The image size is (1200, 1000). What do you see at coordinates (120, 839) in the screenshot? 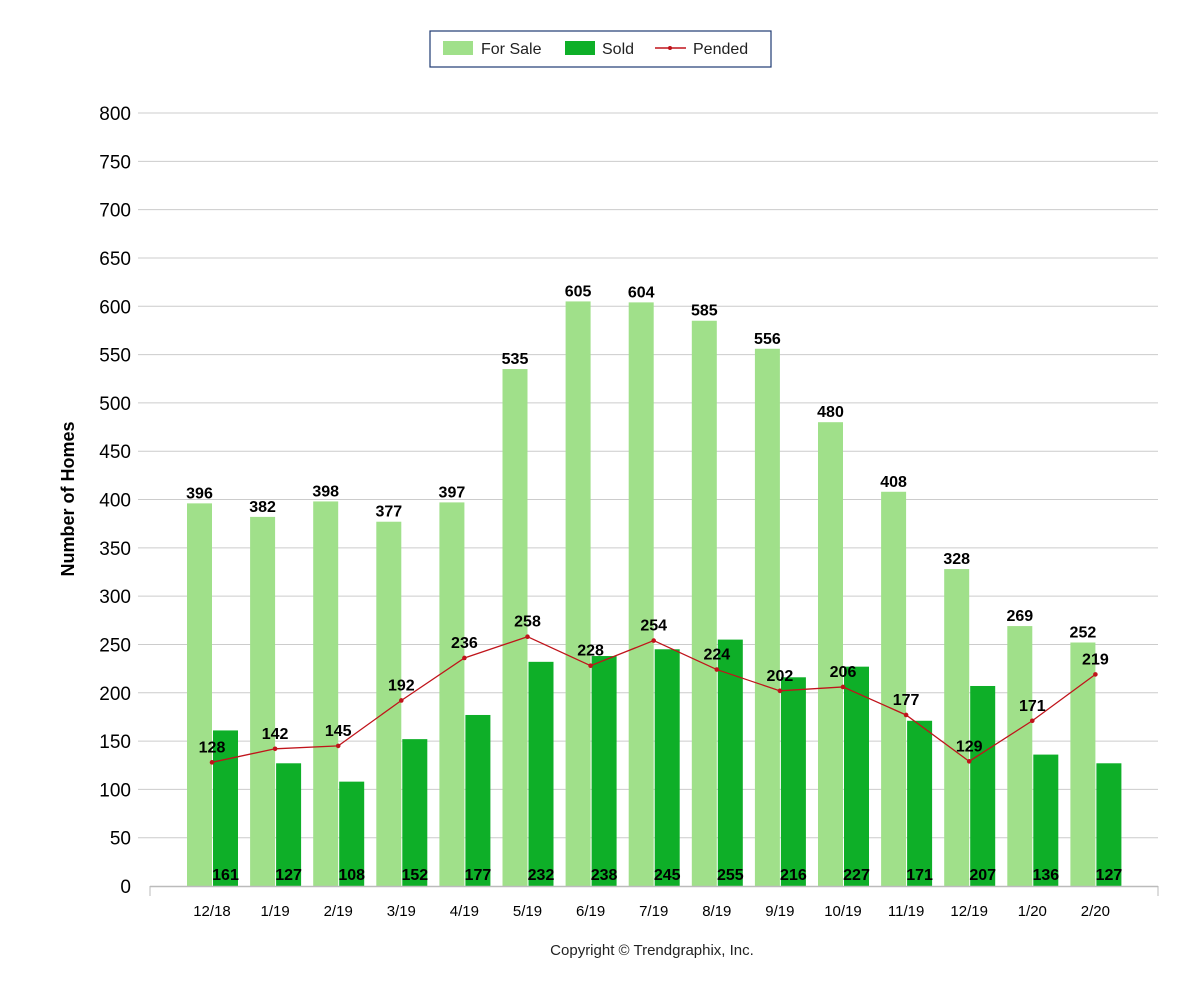
I see `y-tick-label: 50` at bounding box center [120, 839].